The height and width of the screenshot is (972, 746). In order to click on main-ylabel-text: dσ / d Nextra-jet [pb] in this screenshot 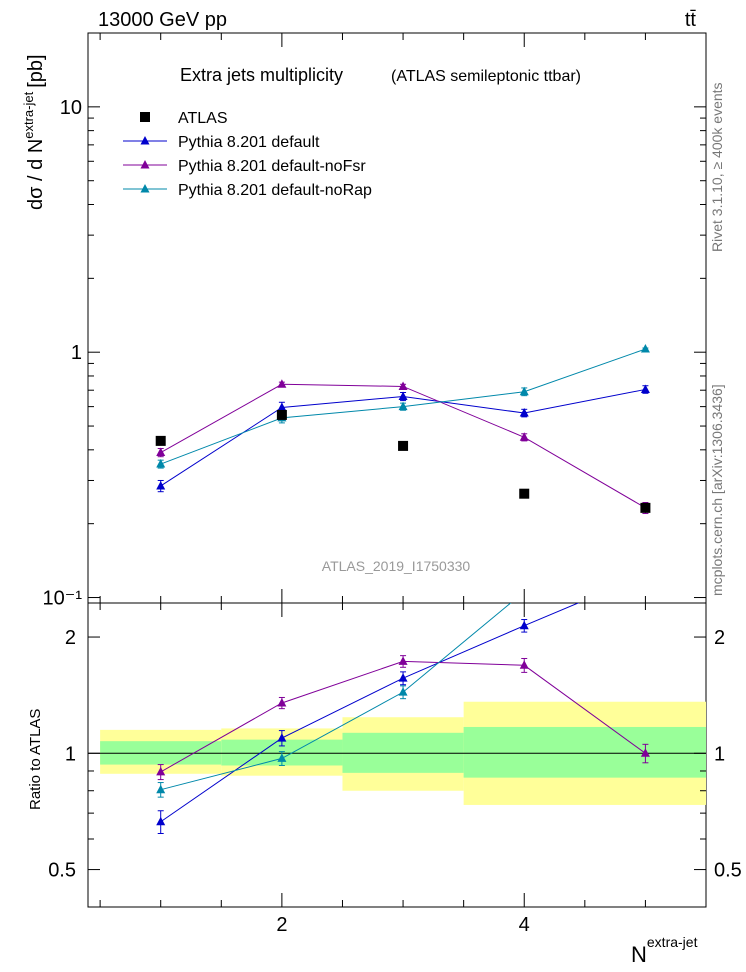, I will do `click(34, 132)`.